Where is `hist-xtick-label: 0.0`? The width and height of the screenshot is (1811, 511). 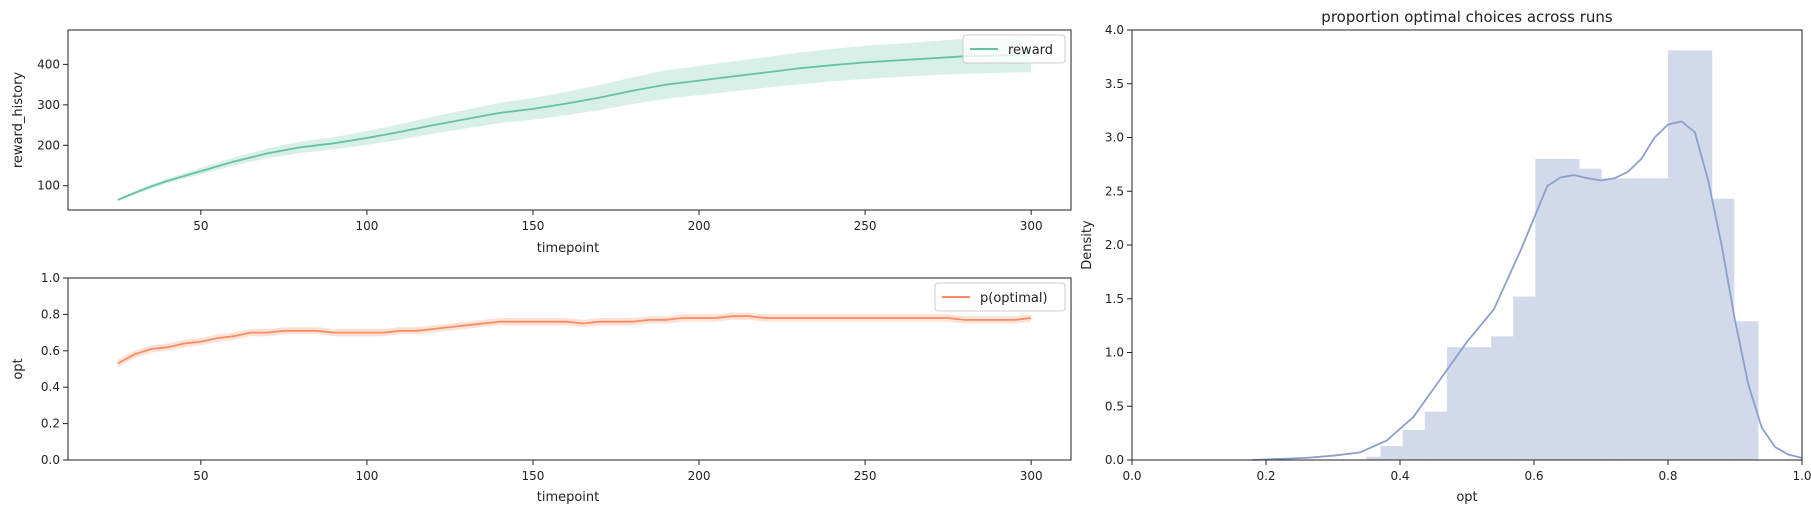 hist-xtick-label: 0.0 is located at coordinates (1131, 476).